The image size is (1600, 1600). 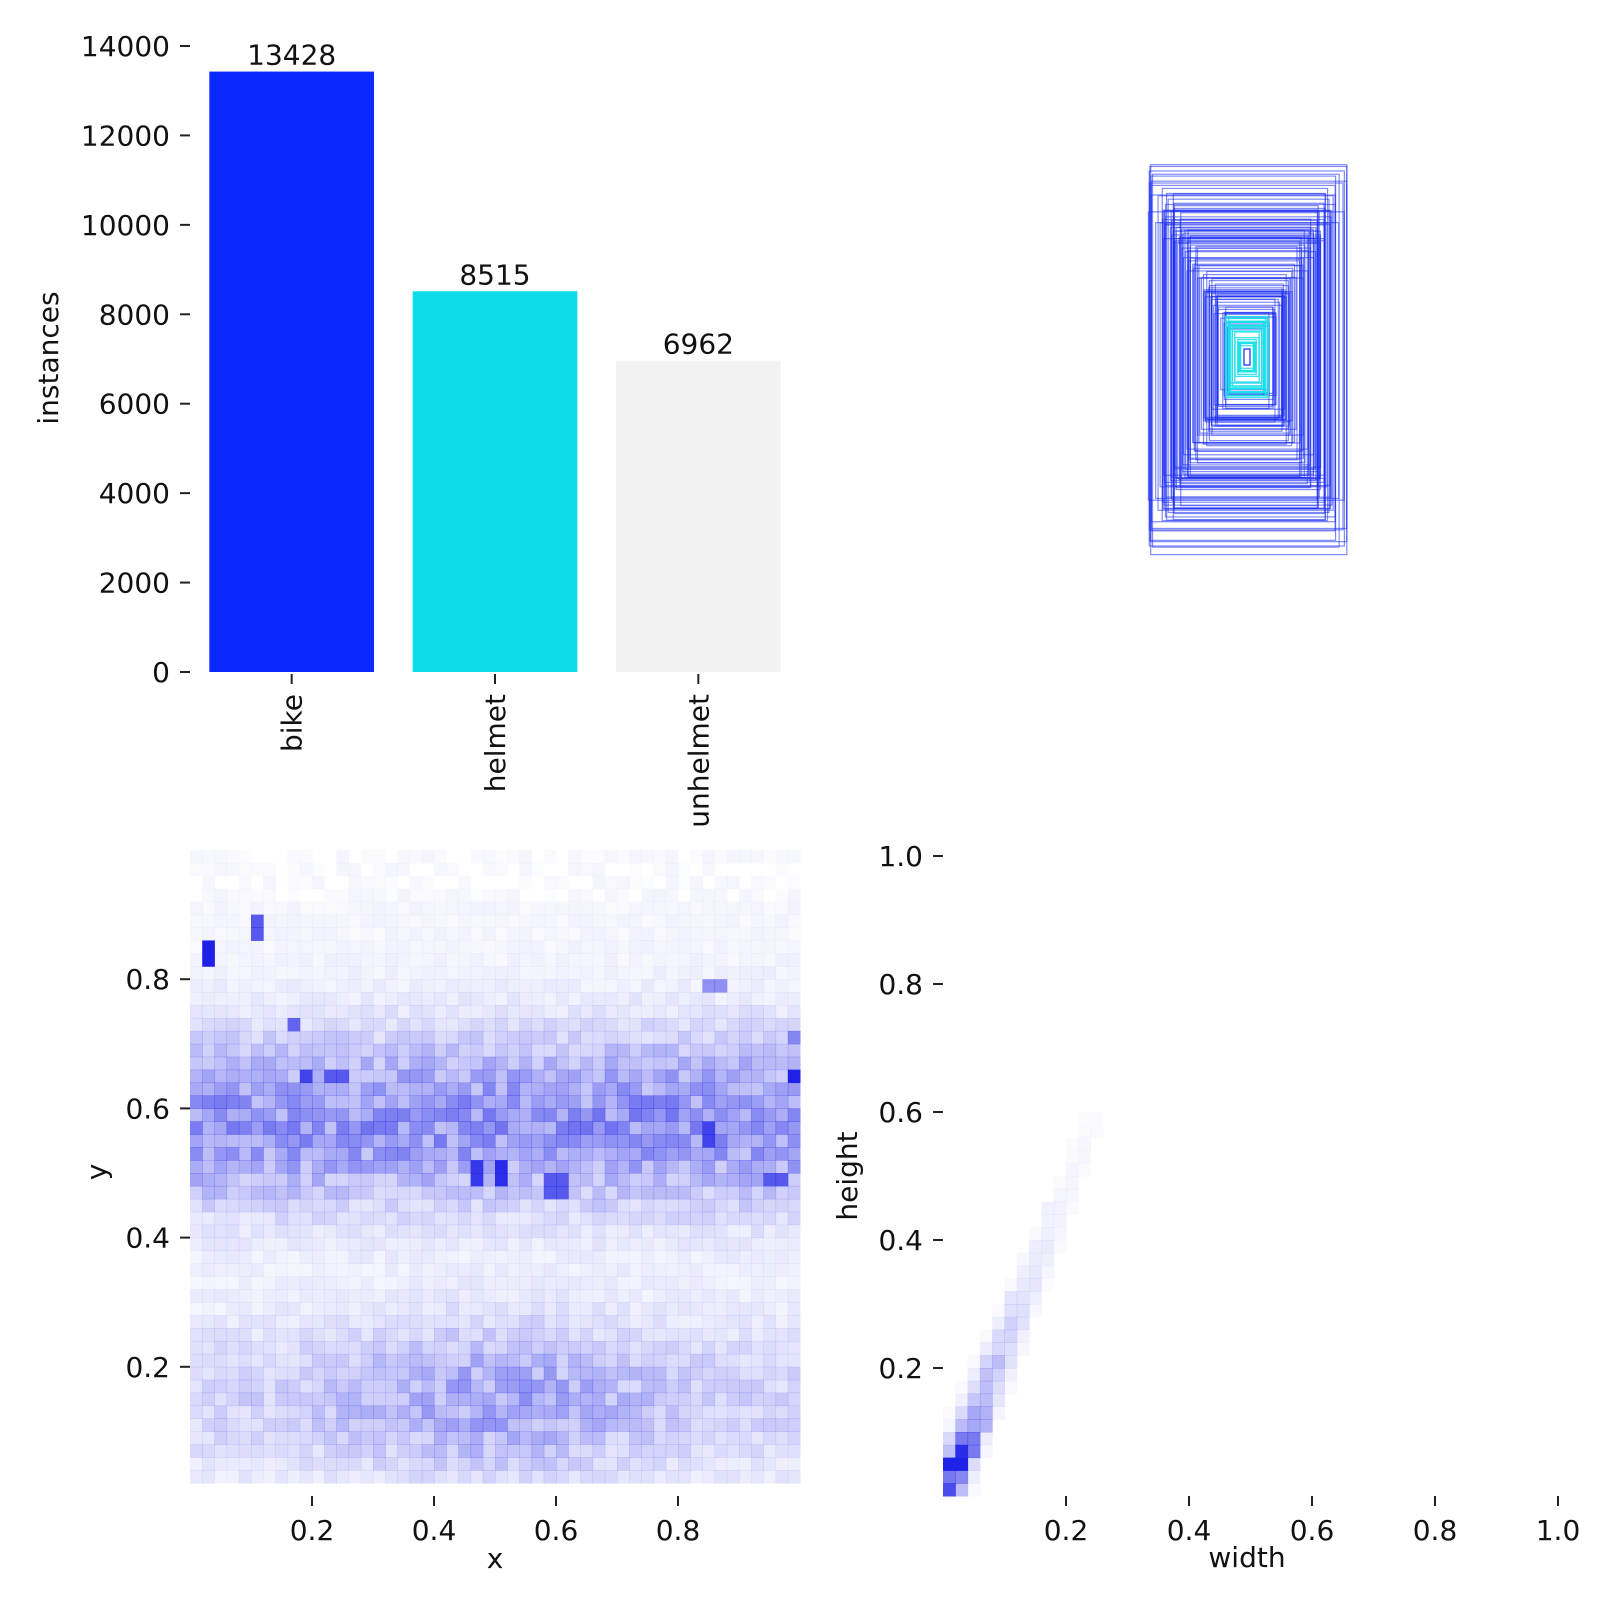 What do you see at coordinates (698, 344) in the screenshot?
I see `bar-value-label: 6962` at bounding box center [698, 344].